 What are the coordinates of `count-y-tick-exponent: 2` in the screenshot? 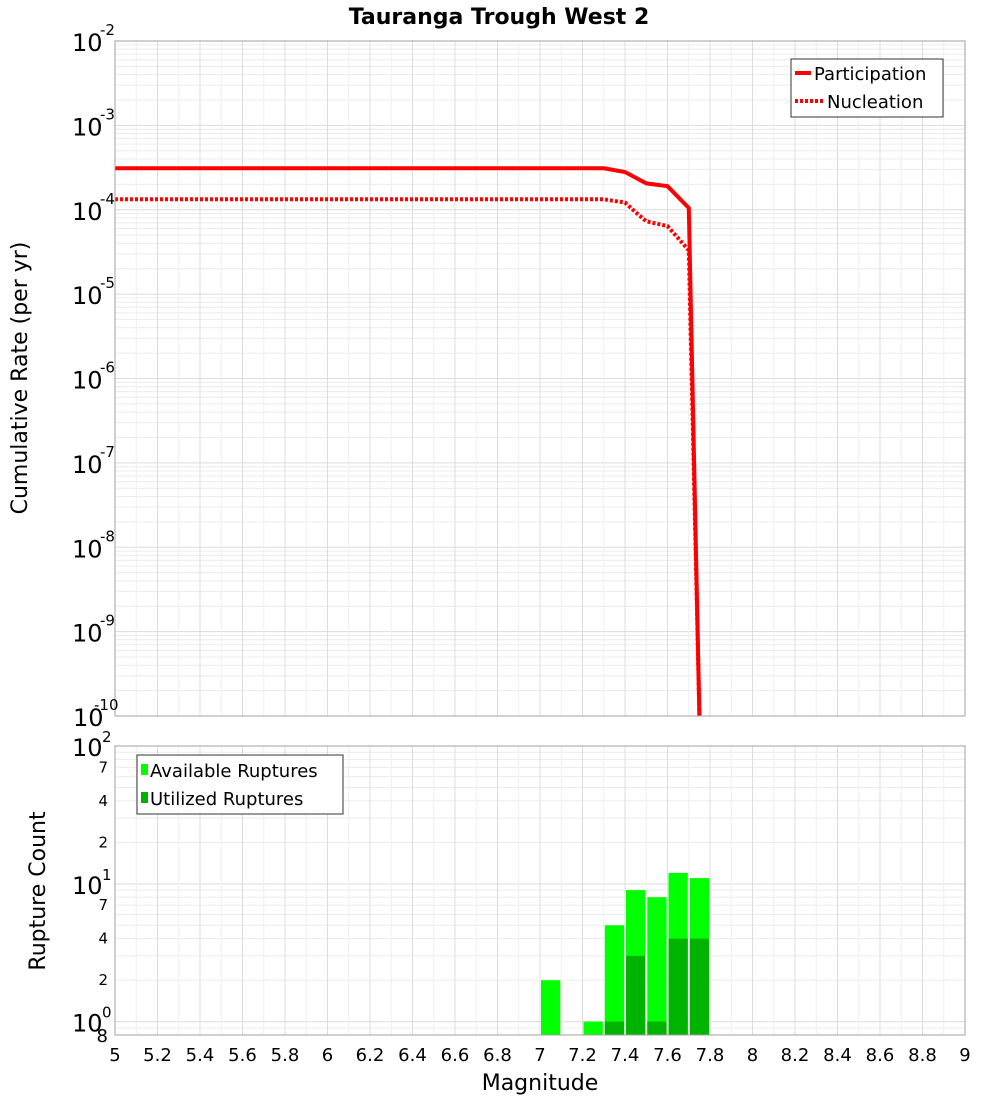 It's located at (107, 737).